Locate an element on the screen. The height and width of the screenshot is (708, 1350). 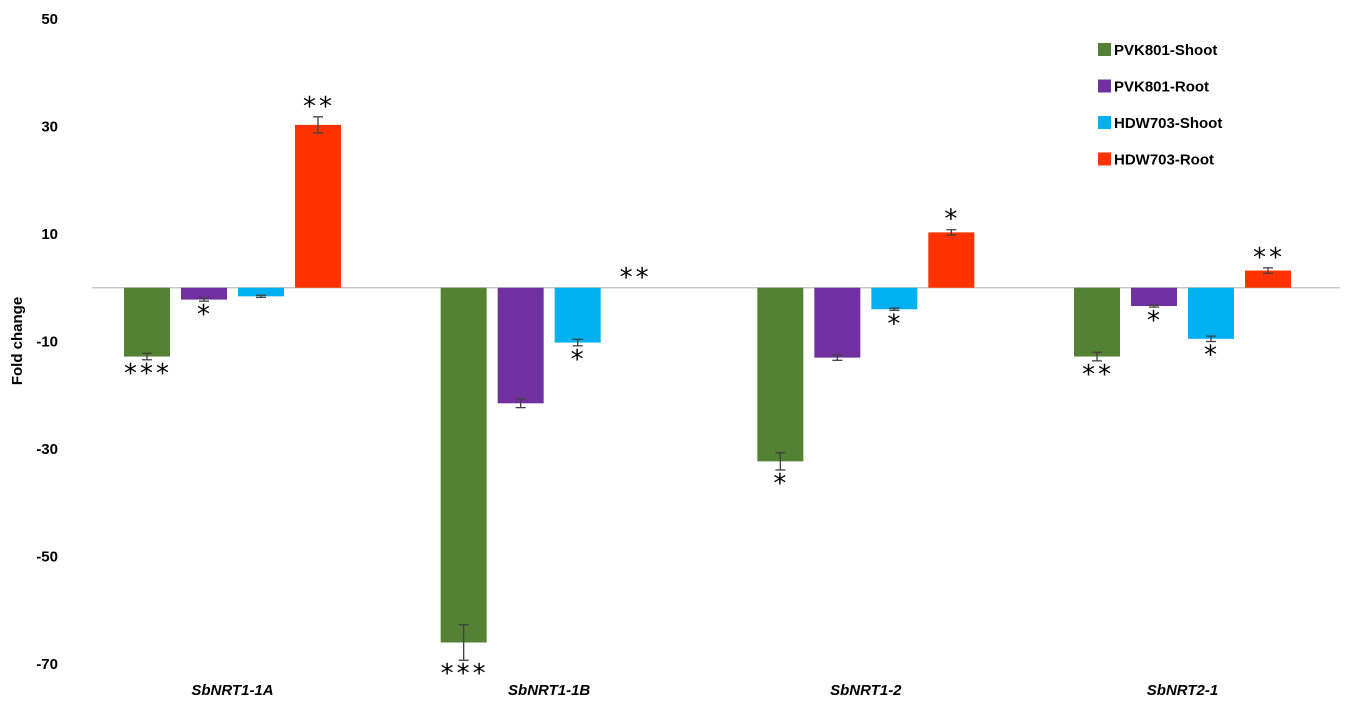
y-tick-label: 10 is located at coordinates (49, 234).